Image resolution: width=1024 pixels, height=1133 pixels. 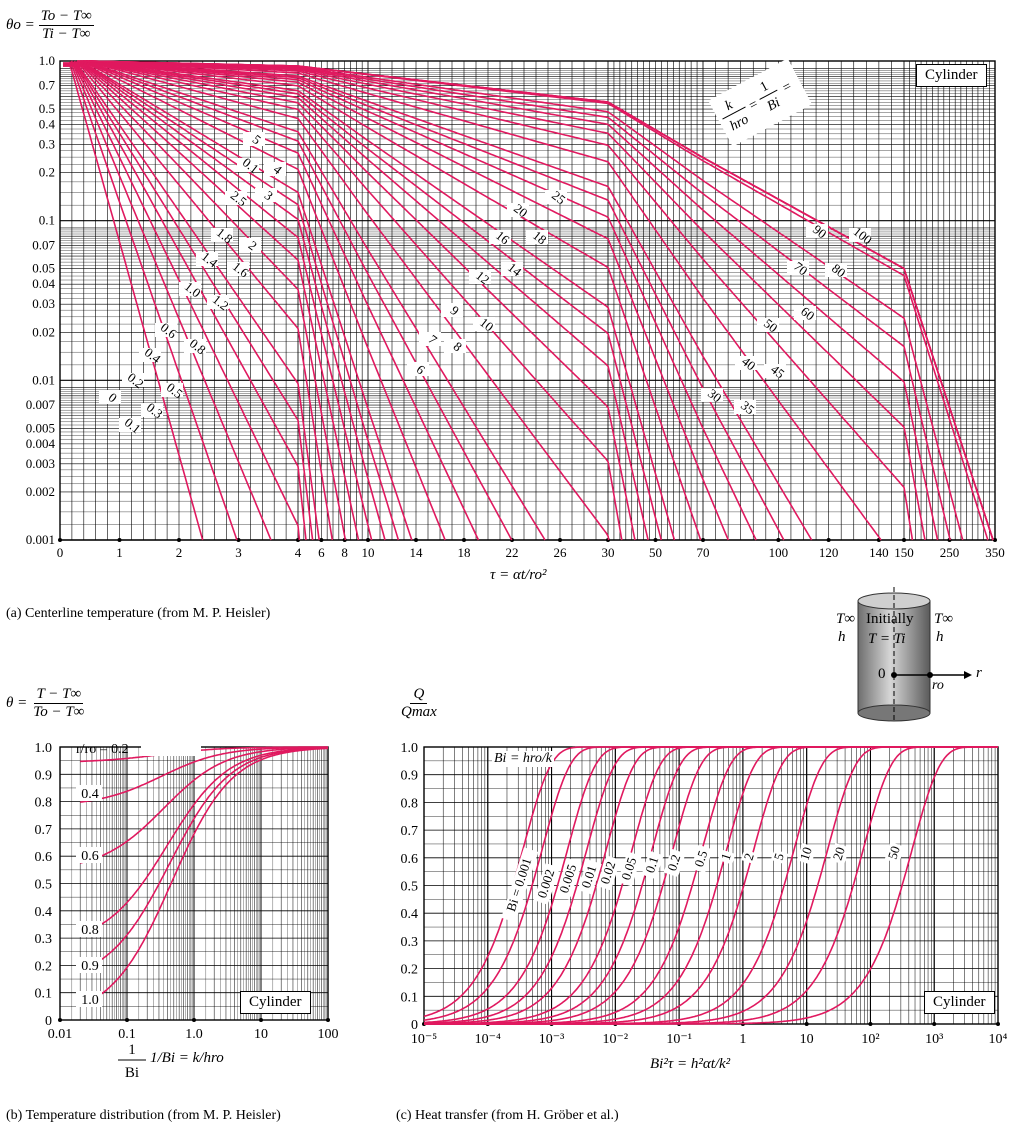 What do you see at coordinates (840, 854) in the screenshot?
I see `c-curve-label-group: 20` at bounding box center [840, 854].